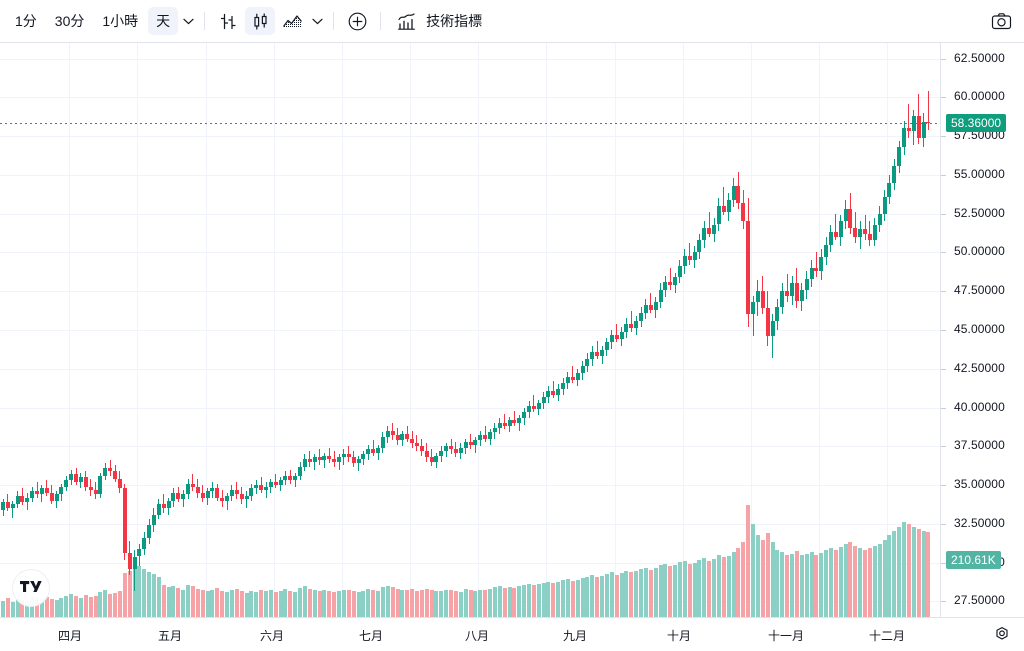 This screenshot has height=651, width=1024. I want to click on indicators-button: 技術指標, so click(438, 21).